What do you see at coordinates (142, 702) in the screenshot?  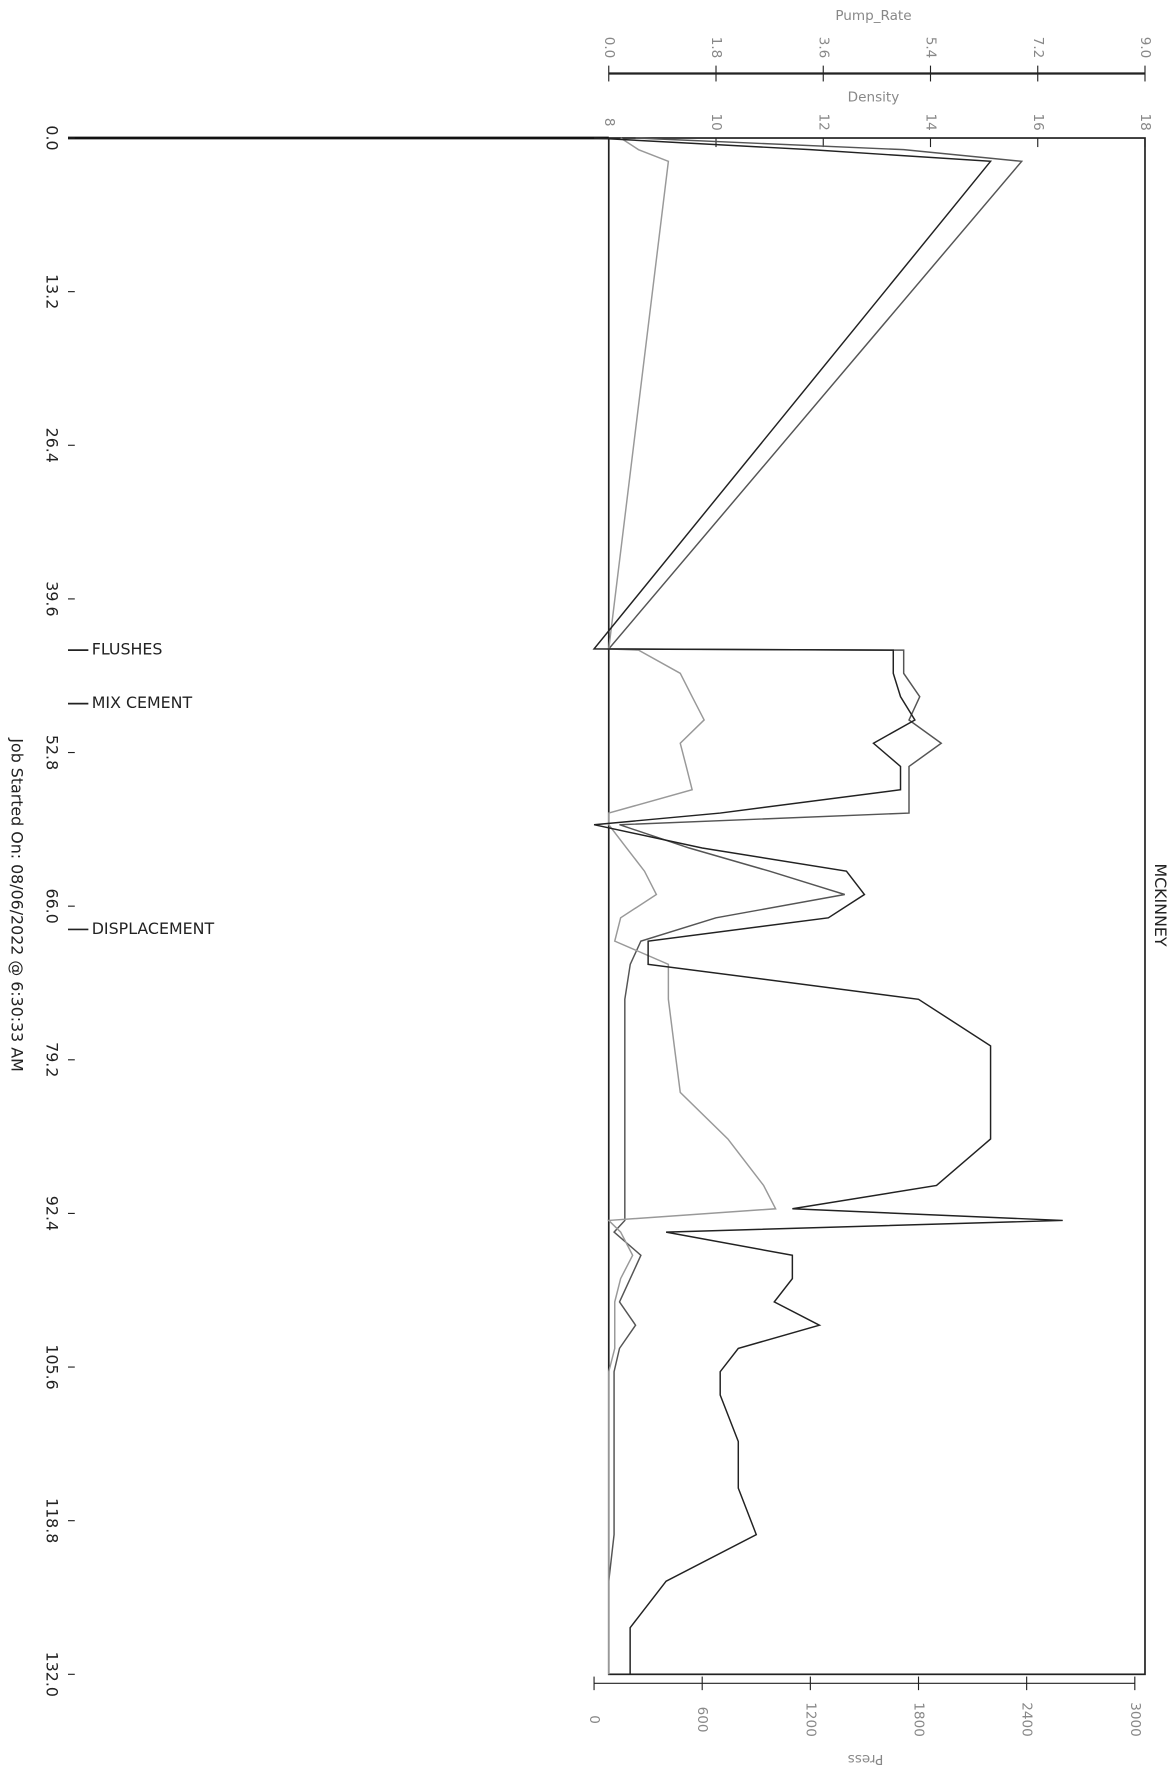 I see `annotation: MIX CEMENT` at bounding box center [142, 702].